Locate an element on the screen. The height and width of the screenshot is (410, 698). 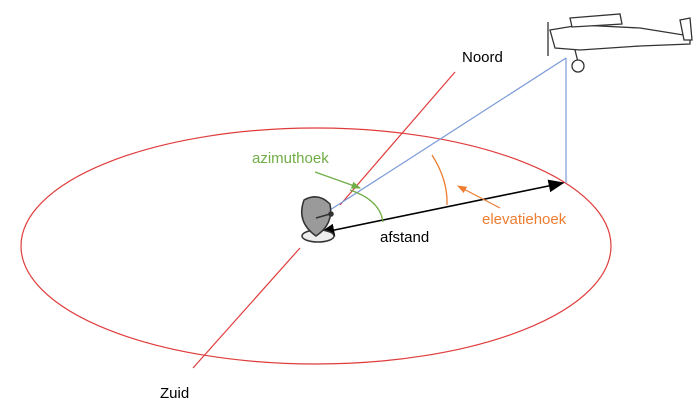
azimuth-arc is located at coordinates (366, 206).